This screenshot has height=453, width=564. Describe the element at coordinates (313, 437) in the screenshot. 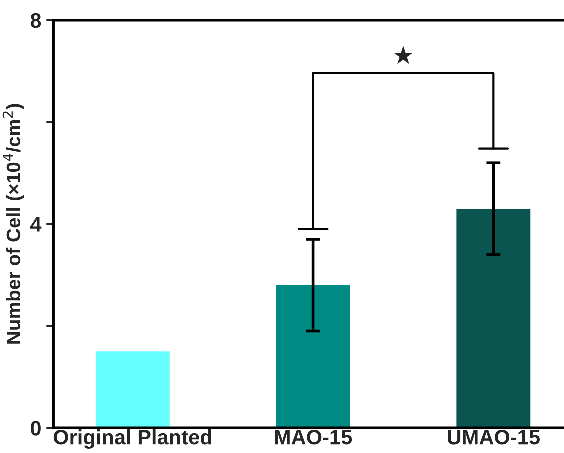

I see `x-tick-label: MAO-15` at that location.